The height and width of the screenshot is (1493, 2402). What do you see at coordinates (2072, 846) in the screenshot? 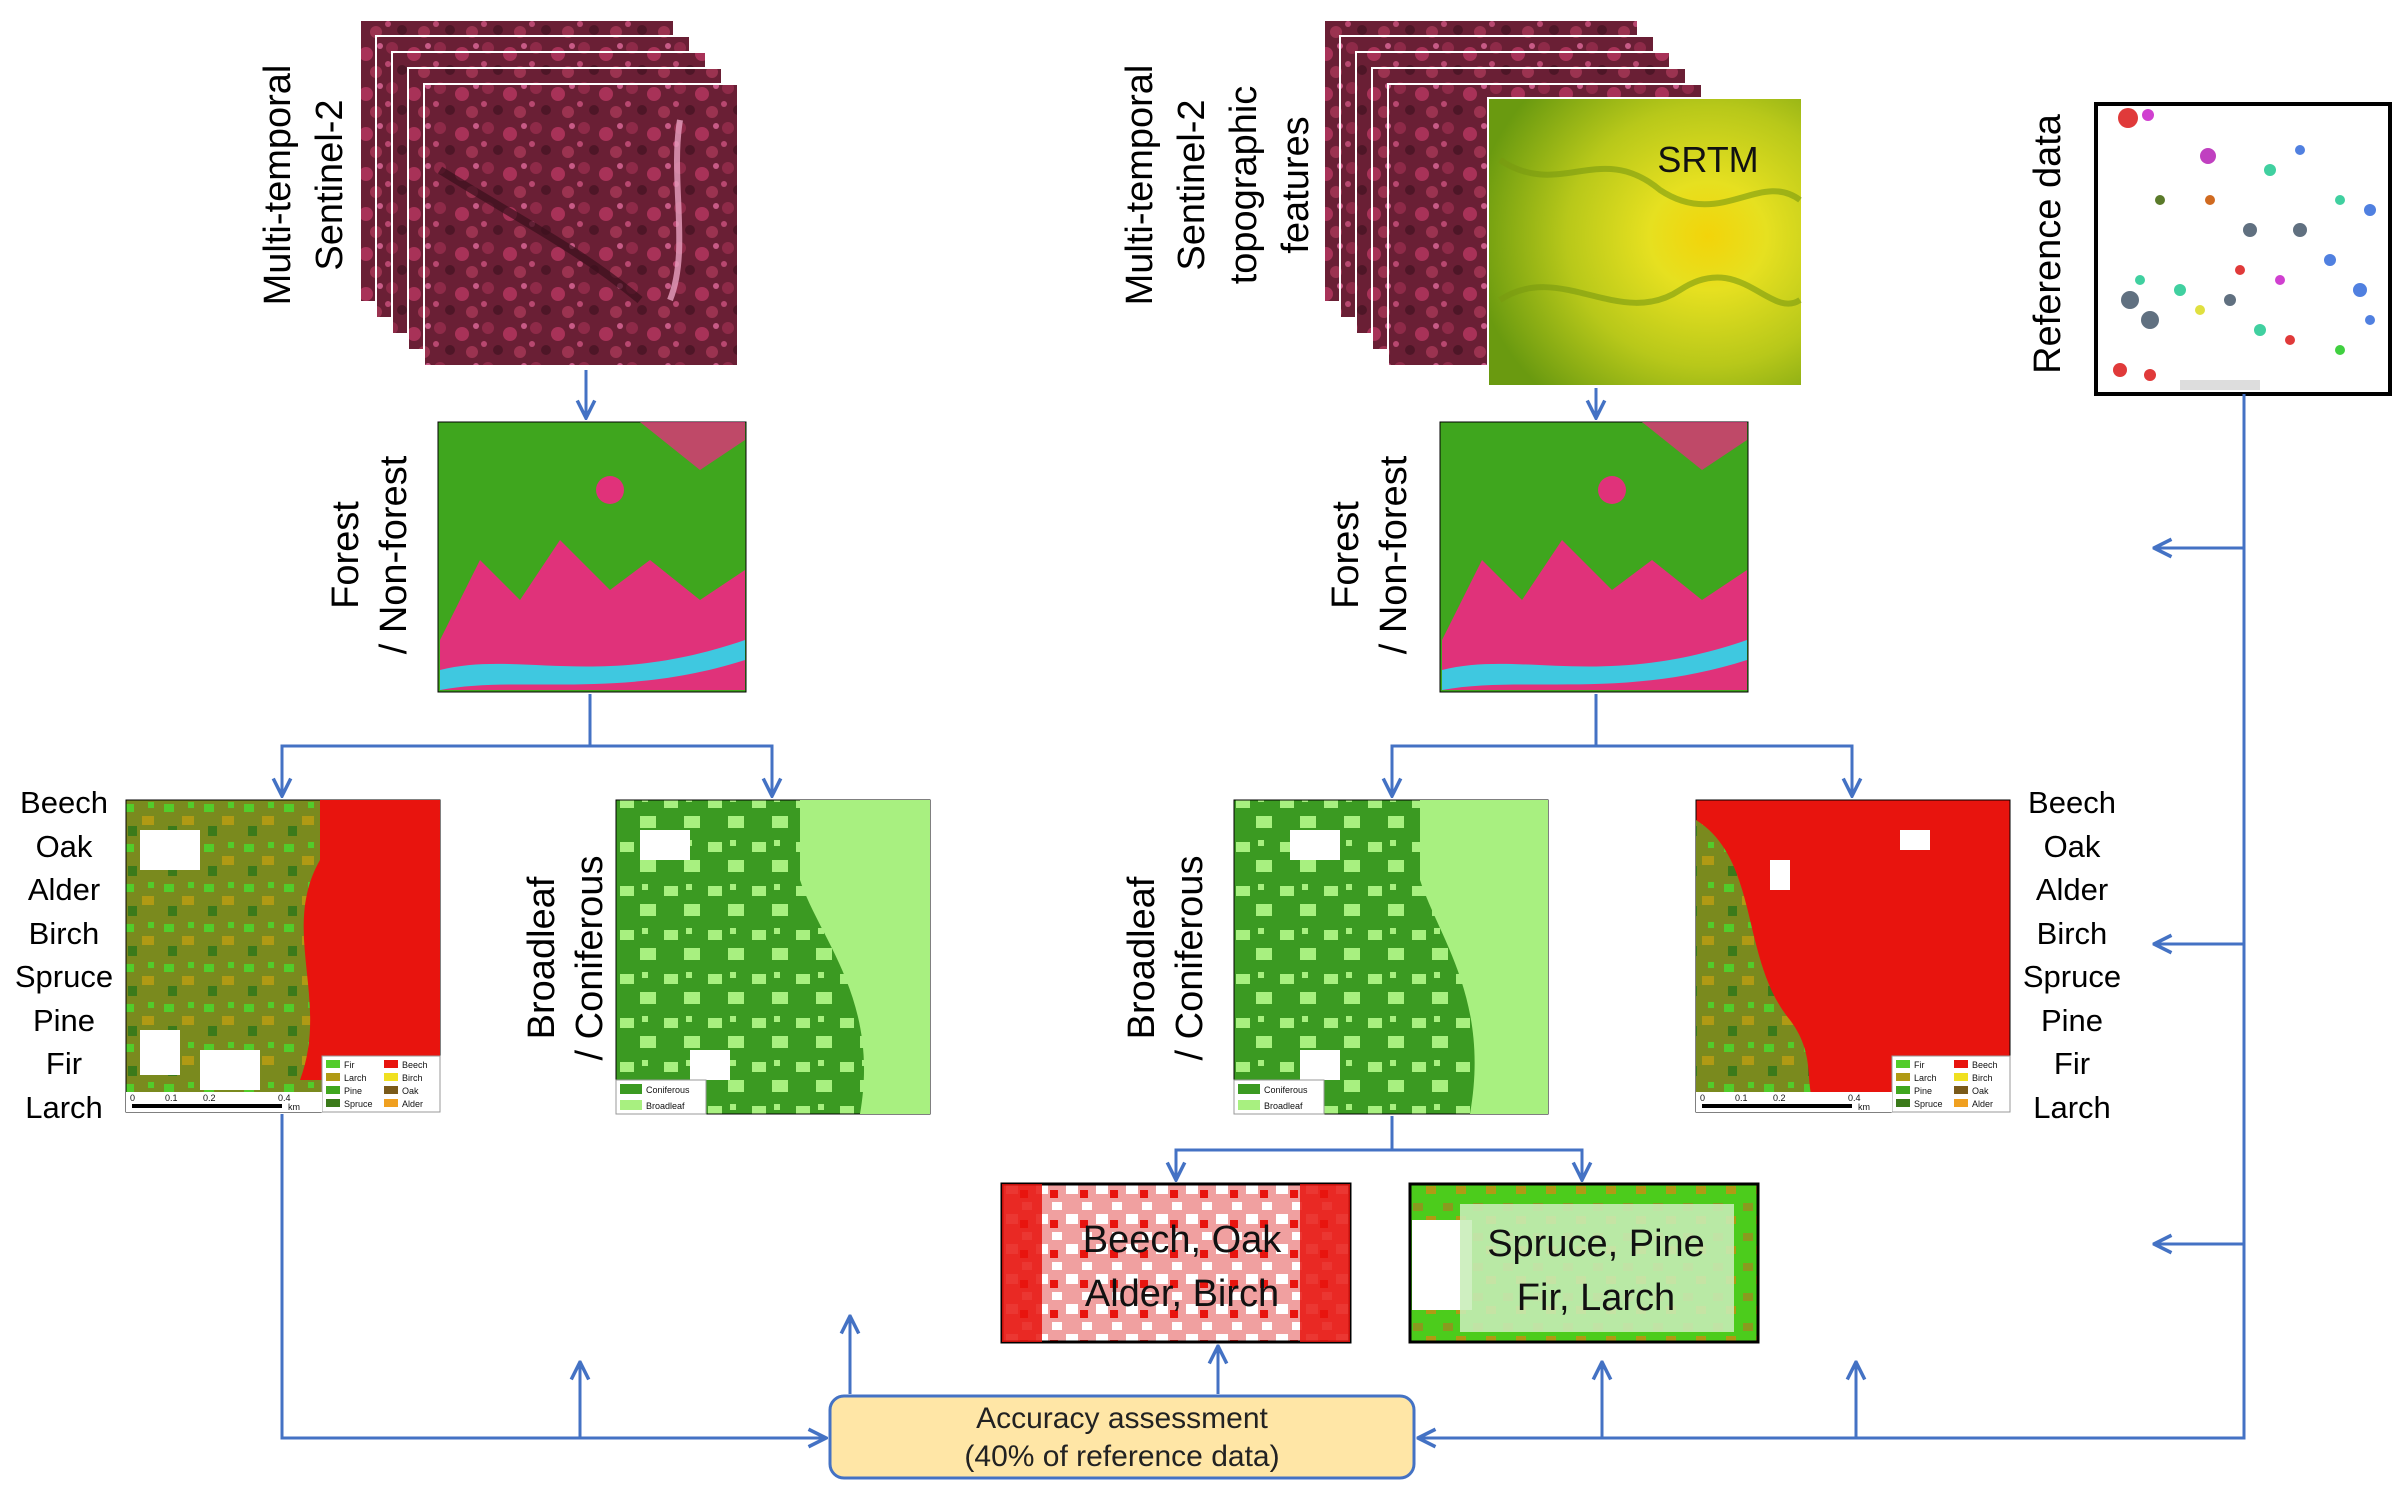
I see `right-species-label-oak: Oak` at bounding box center [2072, 846].